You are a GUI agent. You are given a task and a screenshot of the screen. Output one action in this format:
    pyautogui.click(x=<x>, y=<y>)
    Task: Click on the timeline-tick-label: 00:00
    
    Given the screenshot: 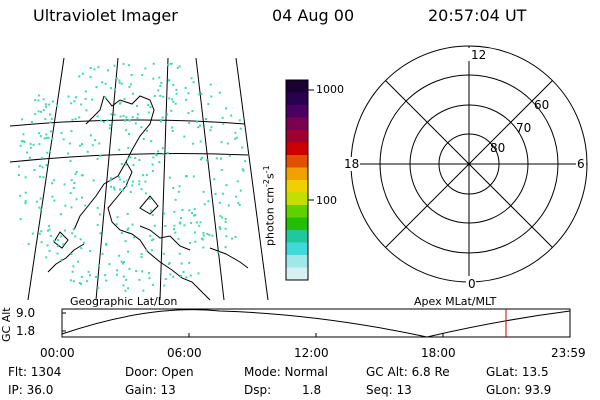 What is the action you would take?
    pyautogui.click(x=57, y=353)
    